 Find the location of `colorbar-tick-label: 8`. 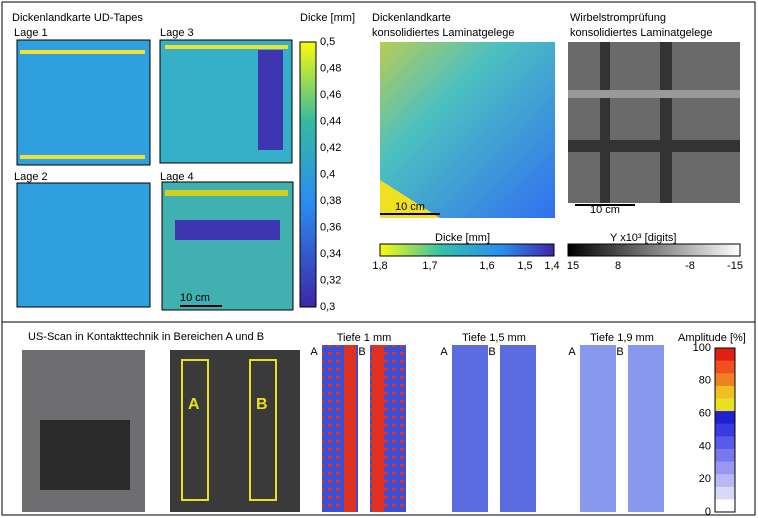

colorbar-tick-label: 8 is located at coordinates (618, 266).